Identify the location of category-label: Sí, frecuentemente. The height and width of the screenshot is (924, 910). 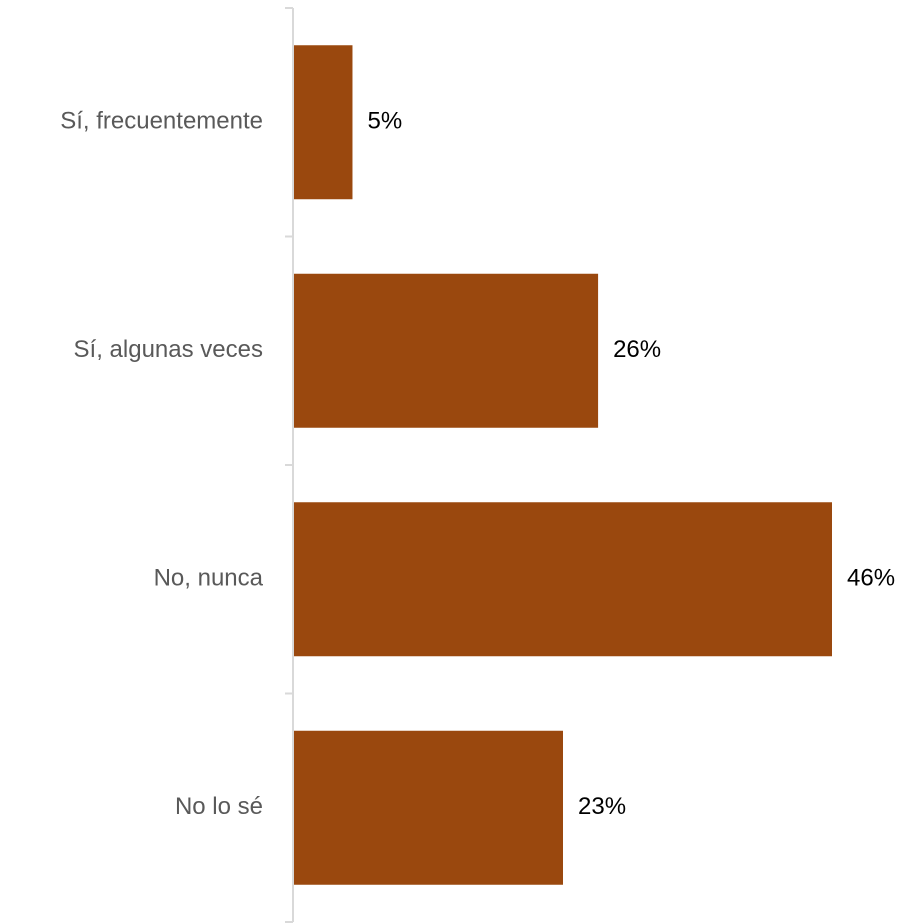
(161, 121).